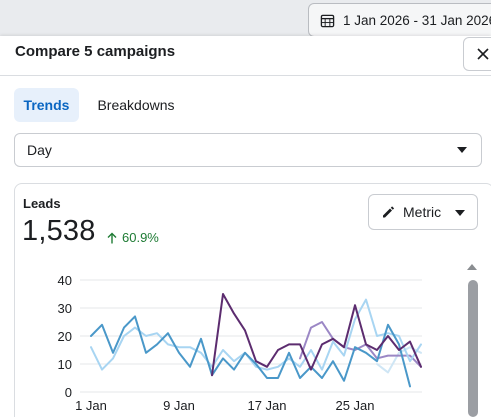 Image resolution: width=491 pixels, height=417 pixels. Describe the element at coordinates (389, 212) in the screenshot. I see `pencil-icon` at that location.